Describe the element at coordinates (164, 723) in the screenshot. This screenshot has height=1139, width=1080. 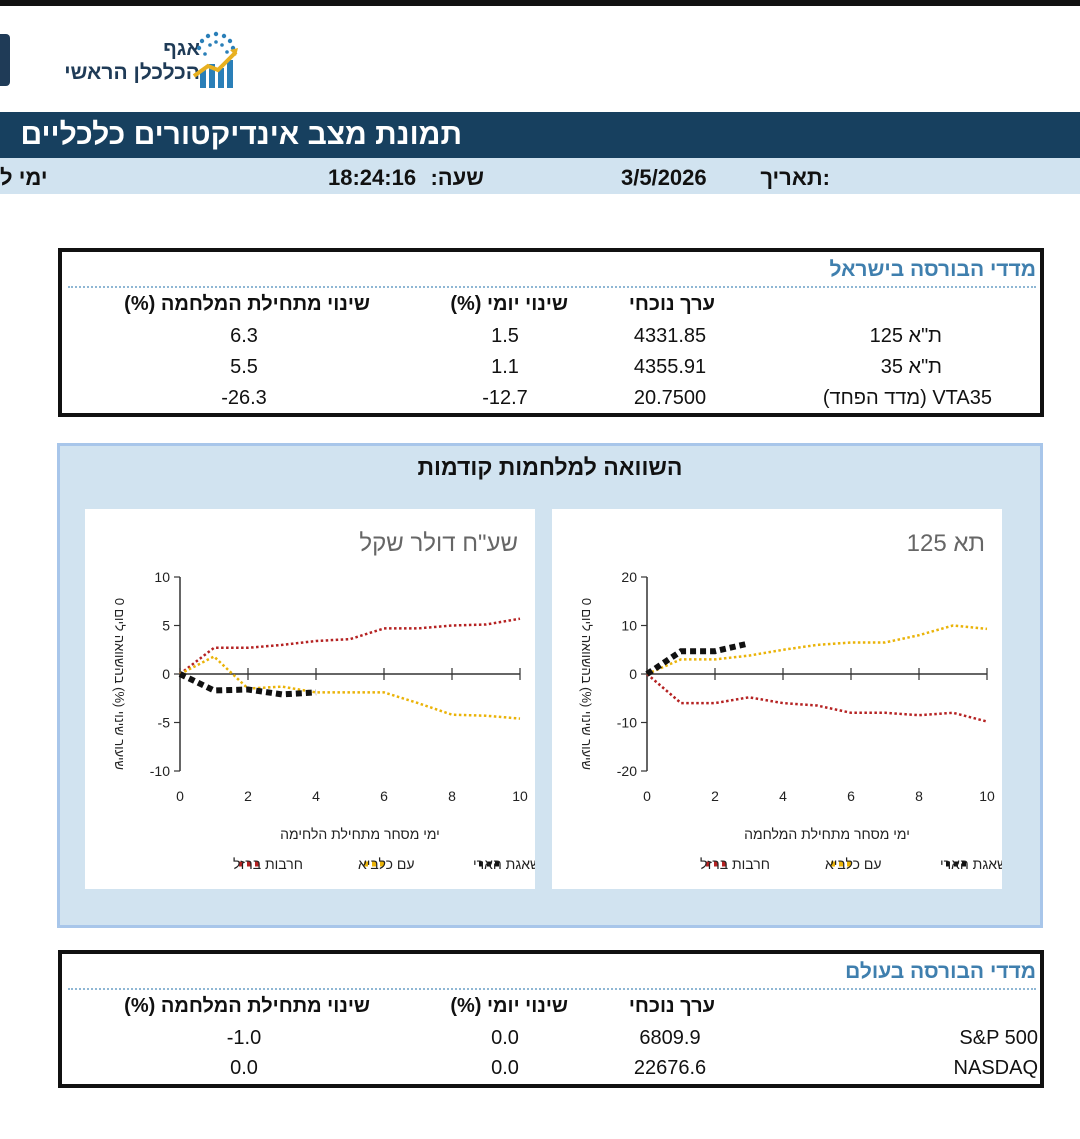
I see `y-tick-label: -5` at that location.